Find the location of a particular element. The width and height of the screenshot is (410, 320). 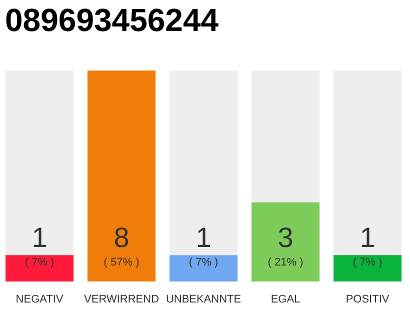

chart-title: 089693456244 is located at coordinates (112, 20).